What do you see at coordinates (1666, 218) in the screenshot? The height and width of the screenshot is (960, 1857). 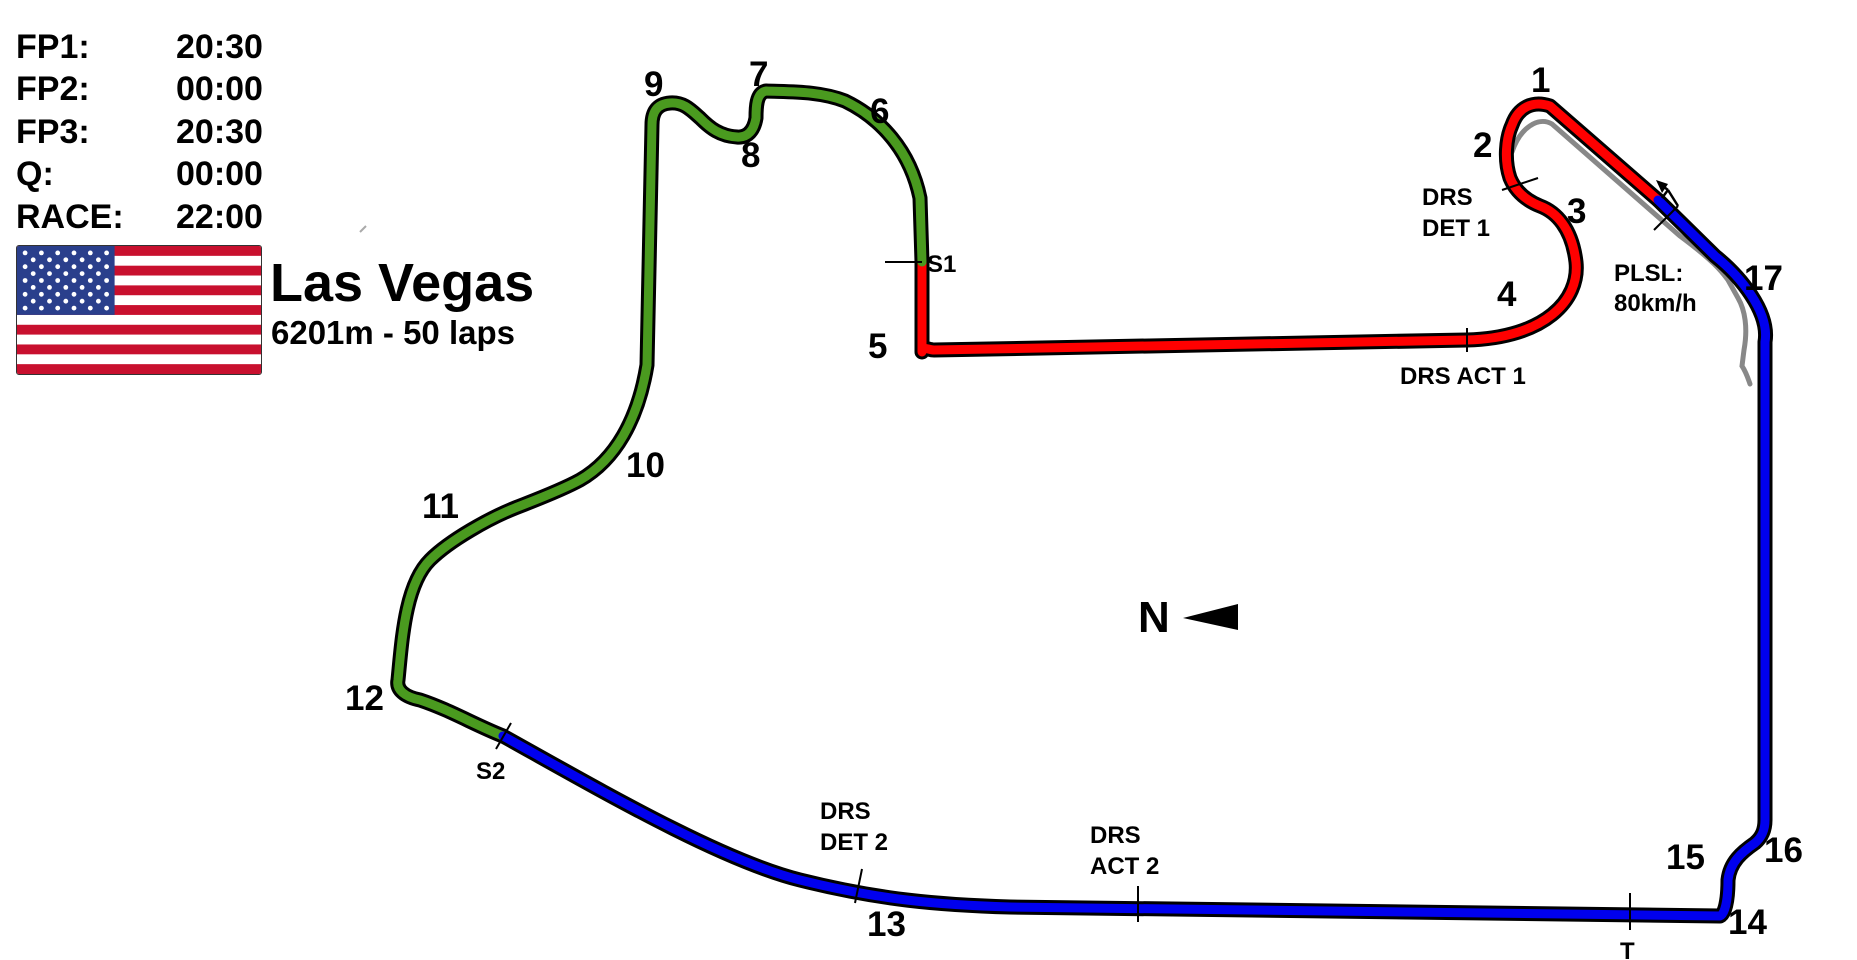 I see `pit-exit-tick` at bounding box center [1666, 218].